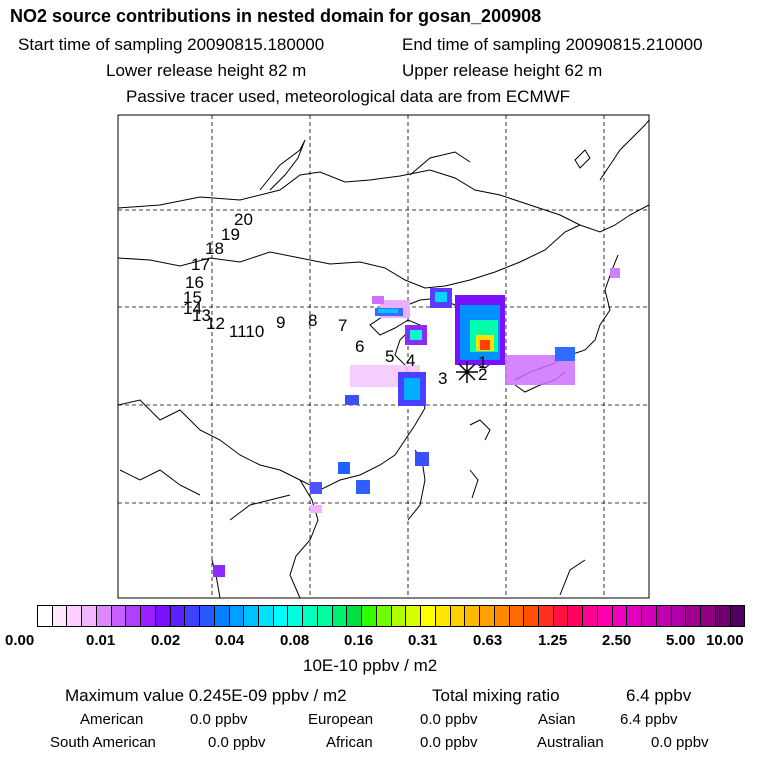  Describe the element at coordinates (295, 640) in the screenshot. I see `colorbar-tick: 0.08` at that location.